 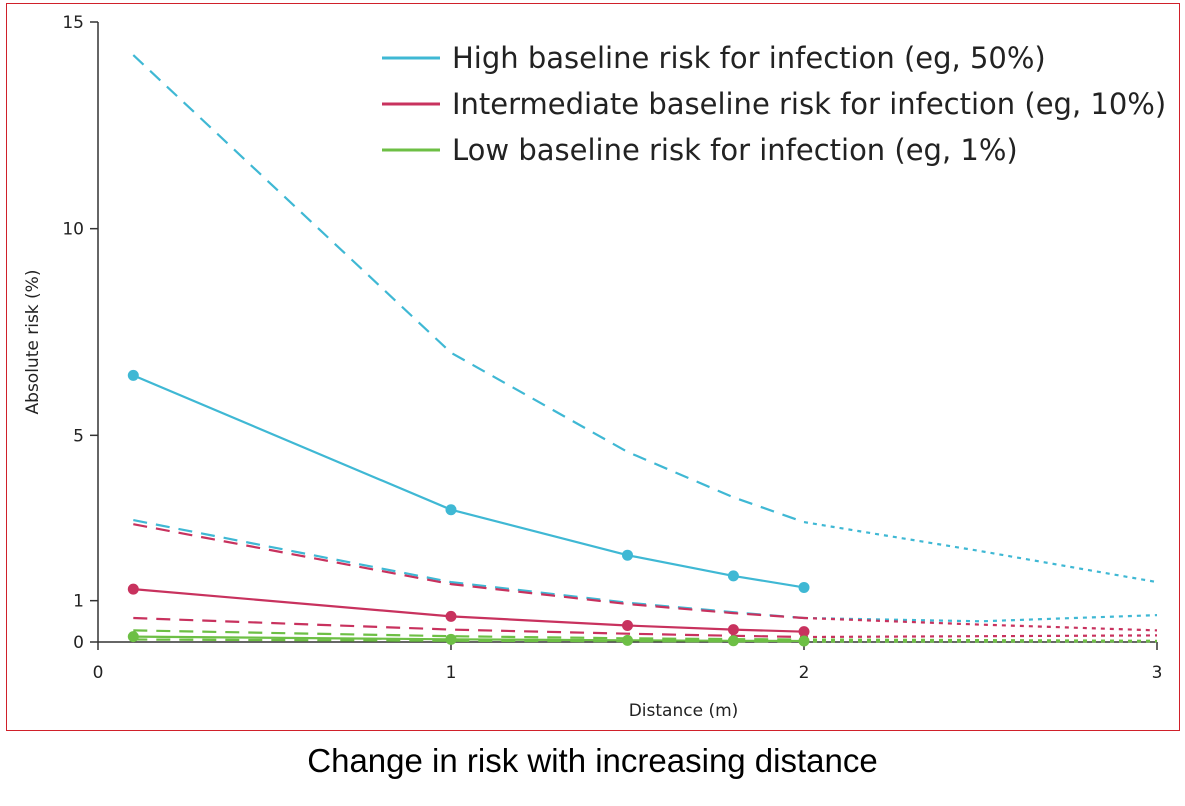 What do you see at coordinates (33, 342) in the screenshot?
I see `y-axis-title: Absolute risk (%)` at bounding box center [33, 342].